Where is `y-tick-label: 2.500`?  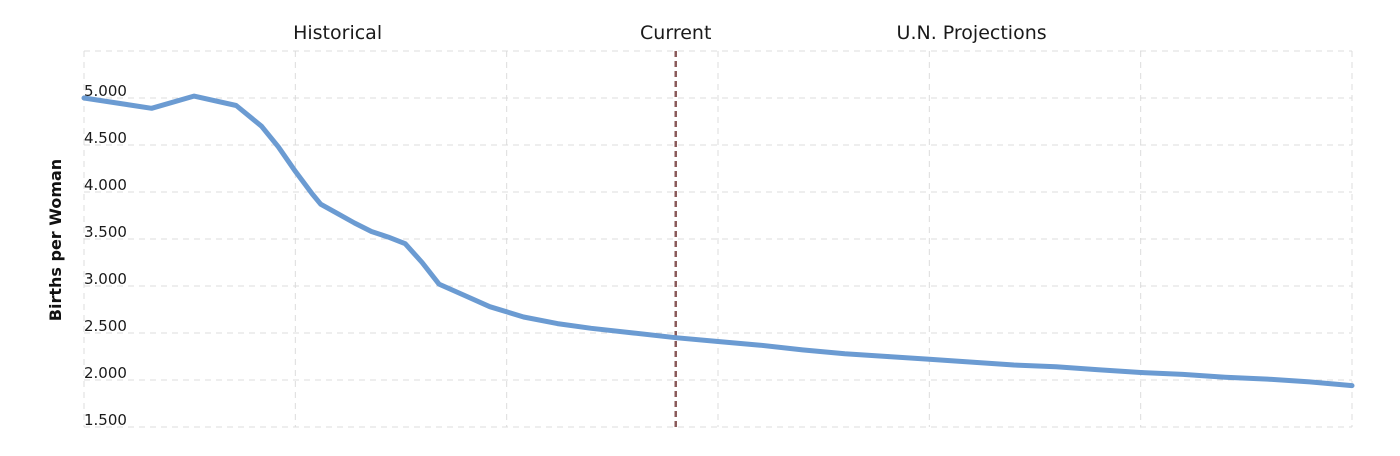
y-tick-label: 2.500 is located at coordinates (105, 326).